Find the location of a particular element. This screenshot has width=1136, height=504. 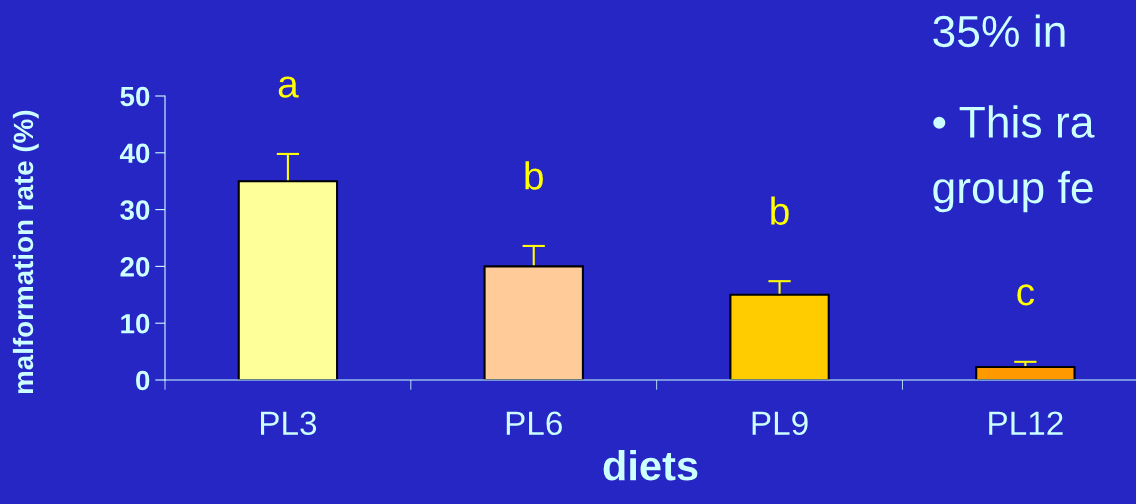

annotation: c is located at coordinates (1026, 295).